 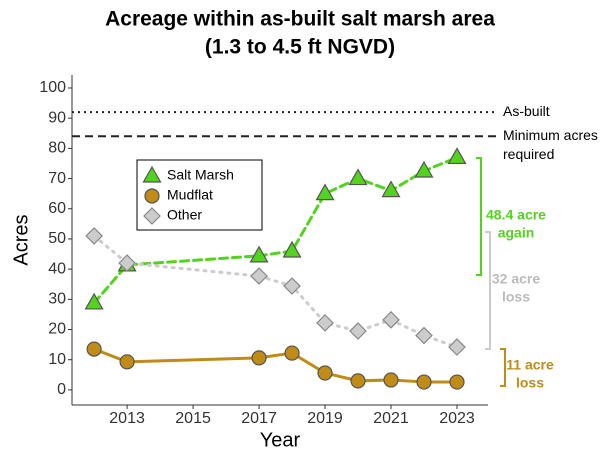 What do you see at coordinates (200, 175) in the screenshot?
I see `legend-label: Salt Marsh` at bounding box center [200, 175].